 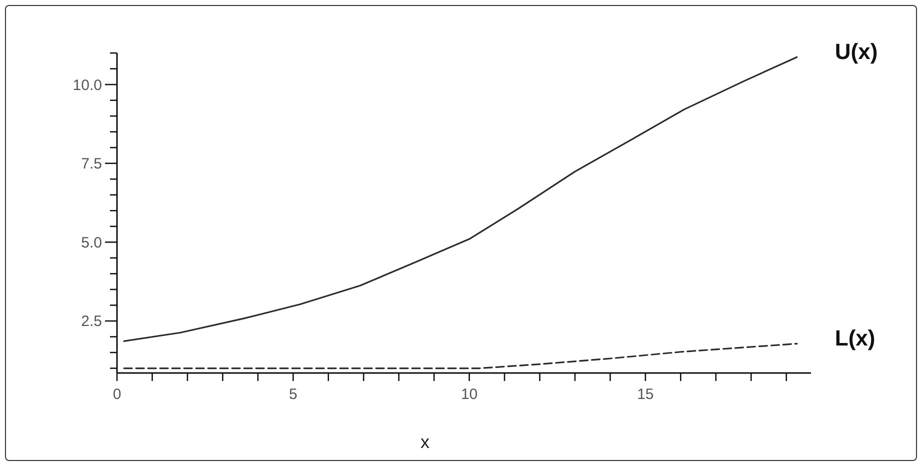 I want to click on y-tick-label: 2.5, so click(x=91, y=321).